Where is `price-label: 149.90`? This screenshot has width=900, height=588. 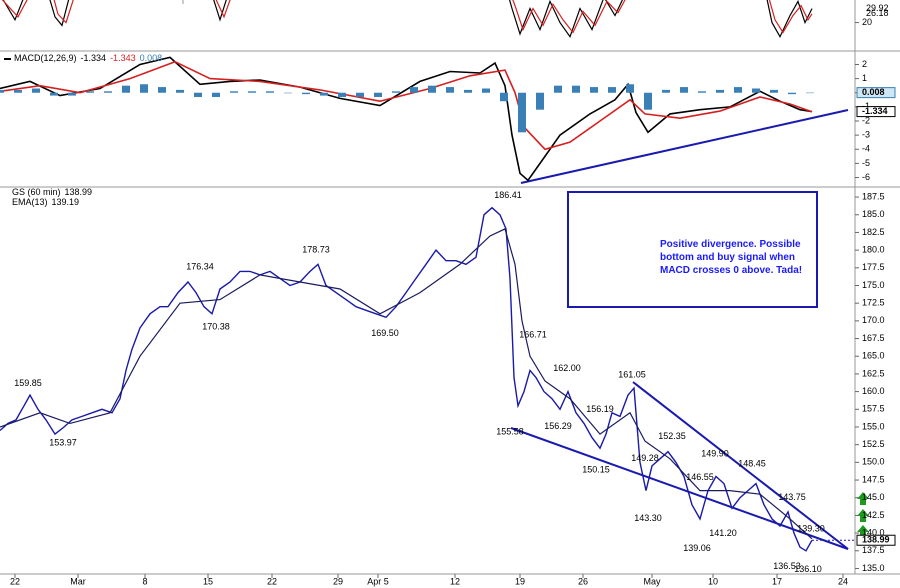 price-label: 149.90 is located at coordinates (715, 453).